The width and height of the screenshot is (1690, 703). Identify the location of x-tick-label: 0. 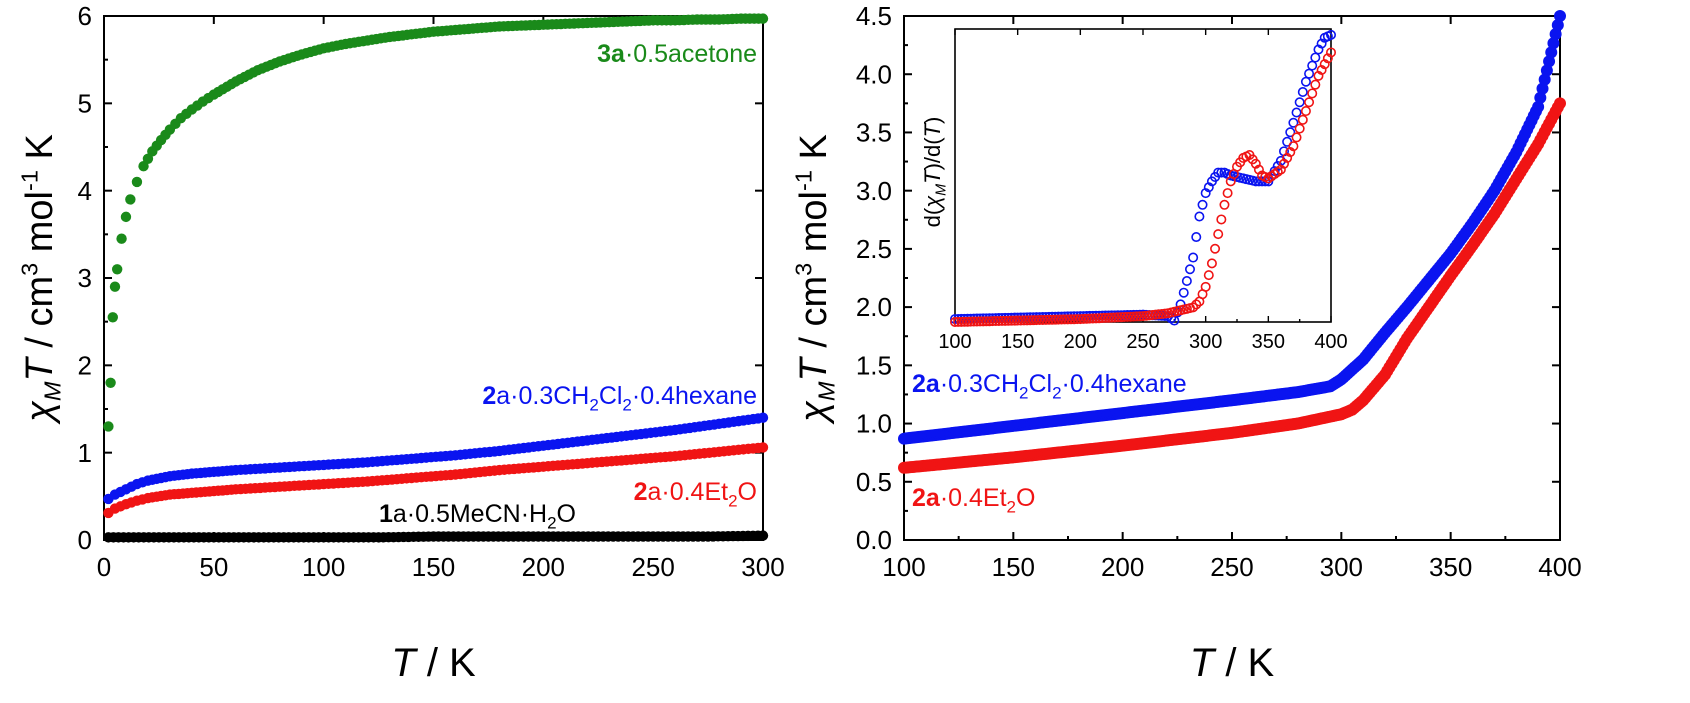
(104, 567).